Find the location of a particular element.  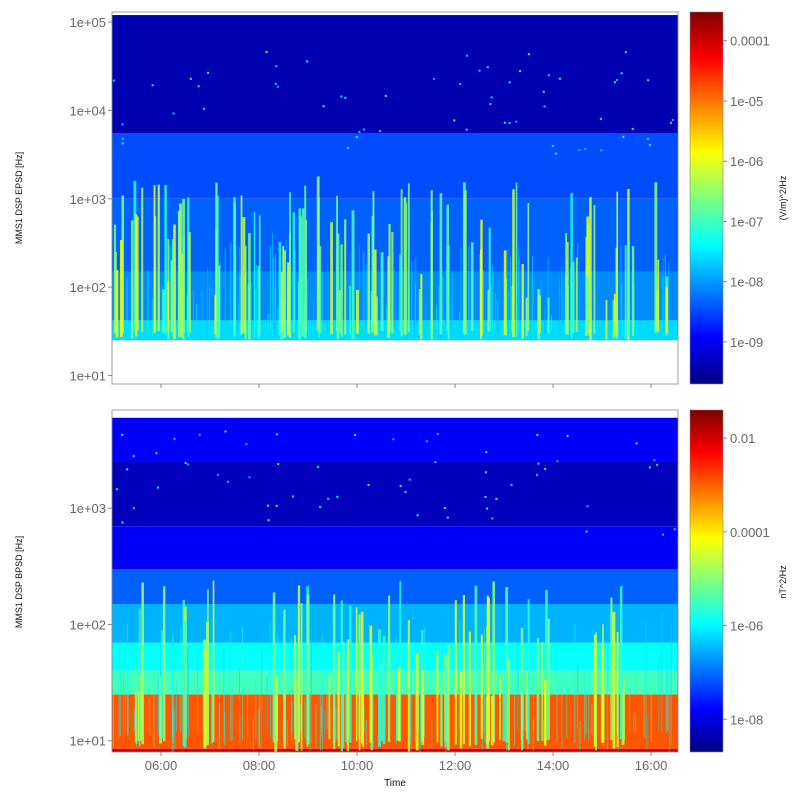

y-tick-label: 1e+02 is located at coordinates (87, 624).